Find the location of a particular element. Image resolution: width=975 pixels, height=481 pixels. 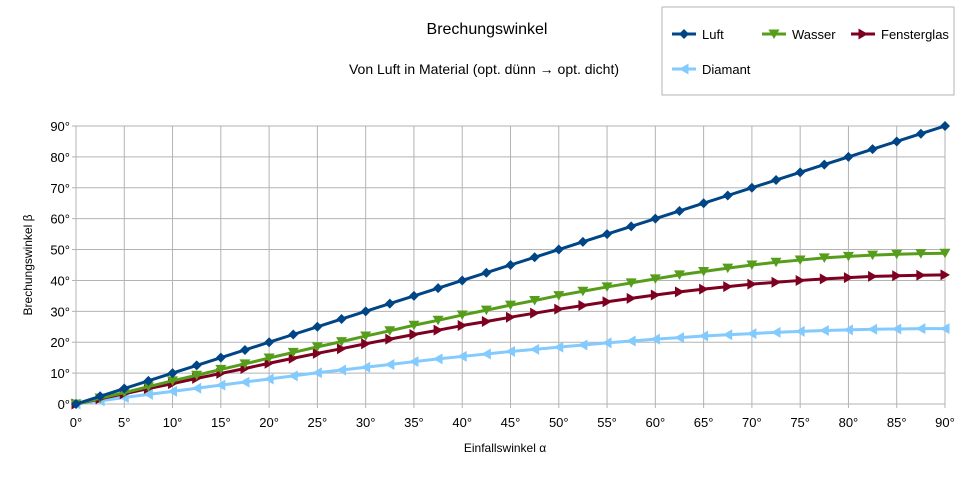

x-tick-label: 0° is located at coordinates (76, 422).